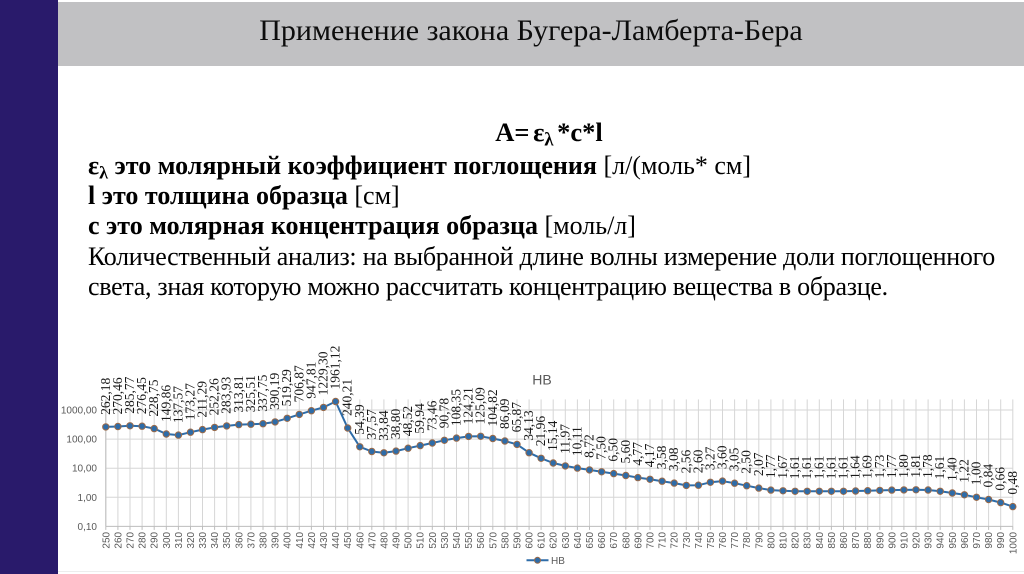 This screenshot has width=1024, height=574. What do you see at coordinates (469, 539) in the screenshot?
I see `svg-text: 550` at bounding box center [469, 539].